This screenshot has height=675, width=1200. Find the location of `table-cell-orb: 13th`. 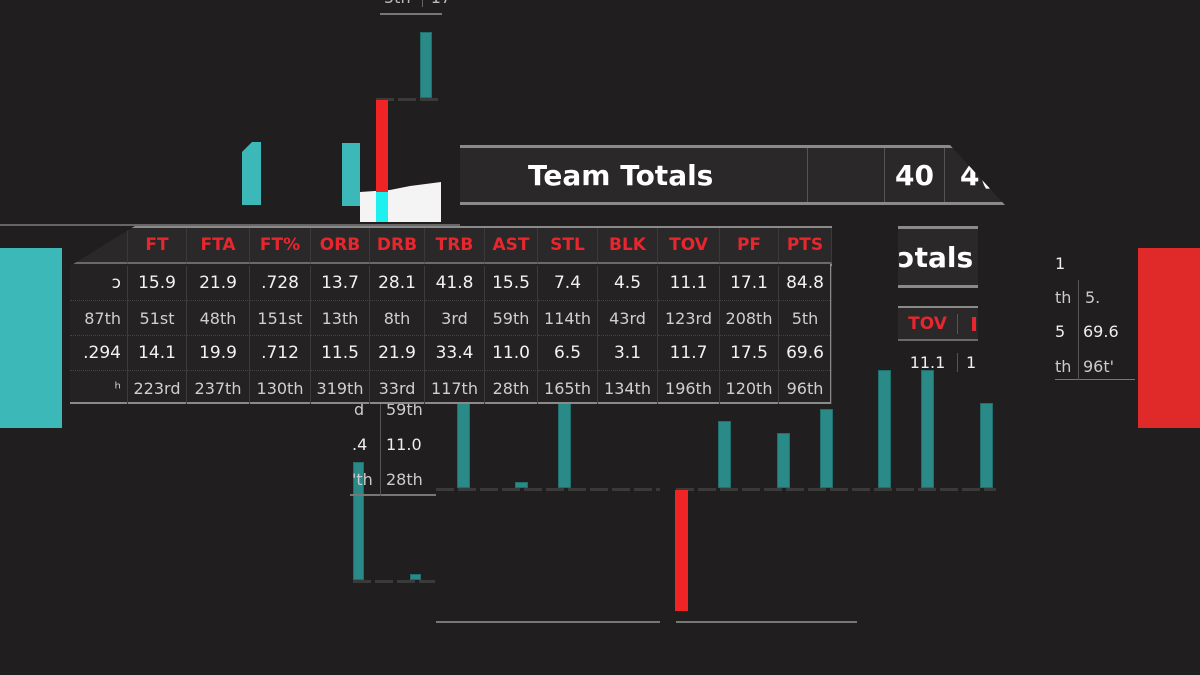

table-cell-orb: 13th is located at coordinates (340, 318).